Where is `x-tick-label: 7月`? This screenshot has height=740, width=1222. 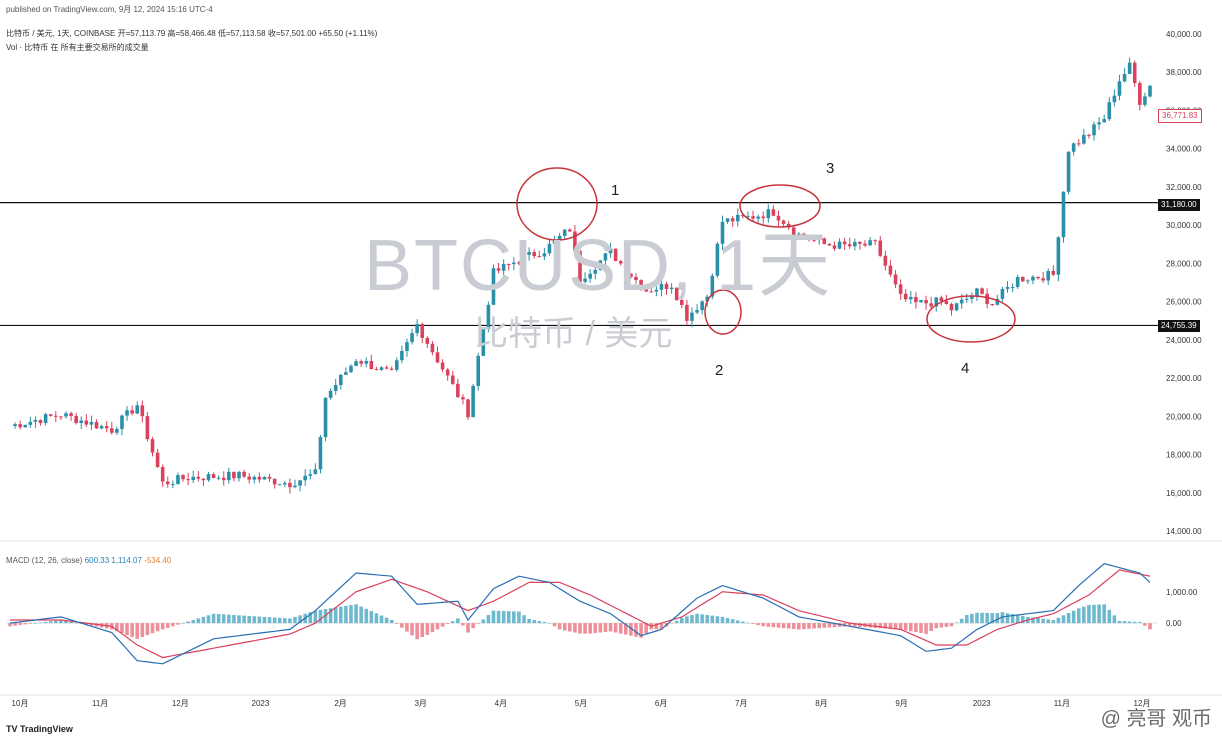 x-tick-label: 7月 is located at coordinates (741, 703).